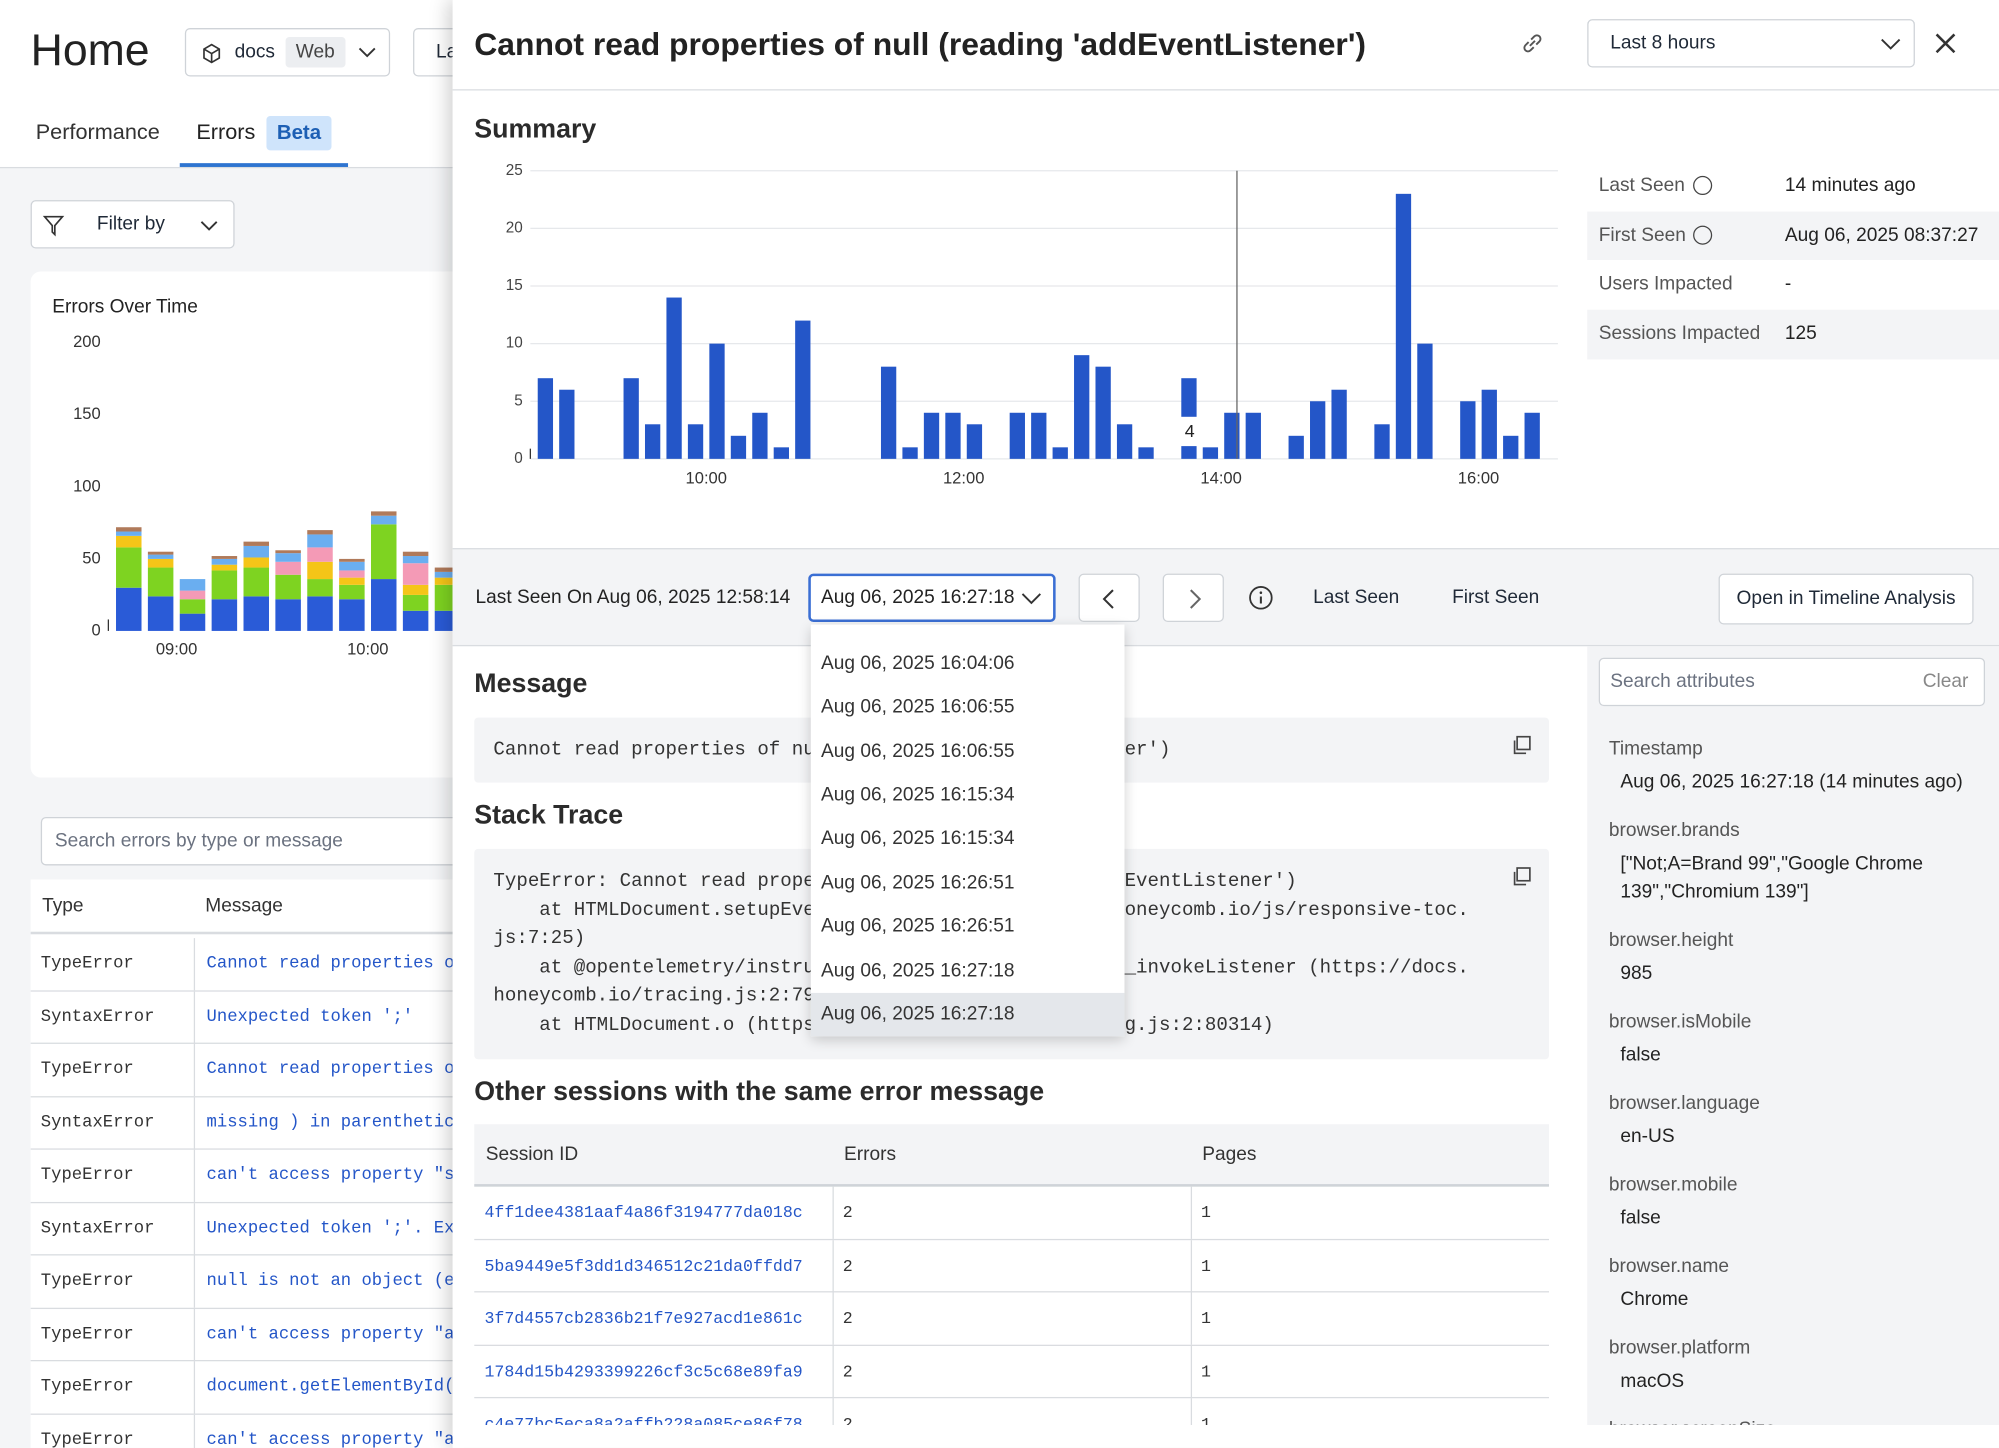 The height and width of the screenshot is (1448, 1999). What do you see at coordinates (1012, 1372) in the screenshot?
I see `table-row: 1784d15b4293399226cf3c5c68e89fa9 2 1` at bounding box center [1012, 1372].